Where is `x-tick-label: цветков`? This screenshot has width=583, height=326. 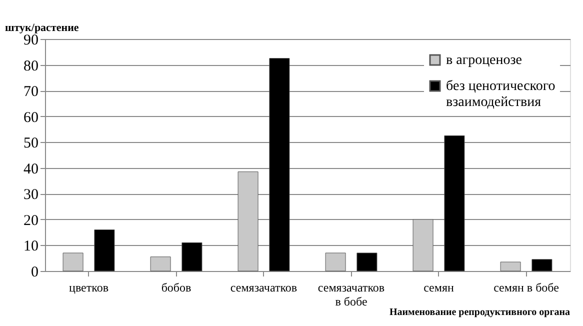 x-tick-label: цветков is located at coordinates (89, 287).